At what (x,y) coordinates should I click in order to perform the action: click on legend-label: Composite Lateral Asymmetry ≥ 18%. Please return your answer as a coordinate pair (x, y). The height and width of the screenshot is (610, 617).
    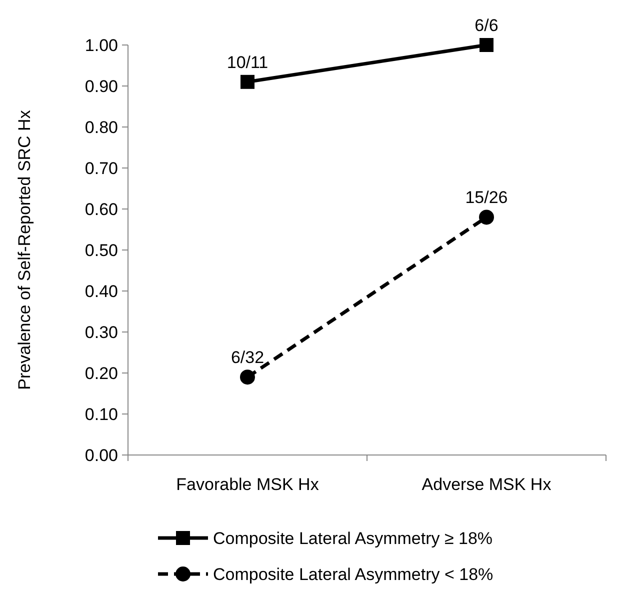
    Looking at the image, I should click on (353, 538).